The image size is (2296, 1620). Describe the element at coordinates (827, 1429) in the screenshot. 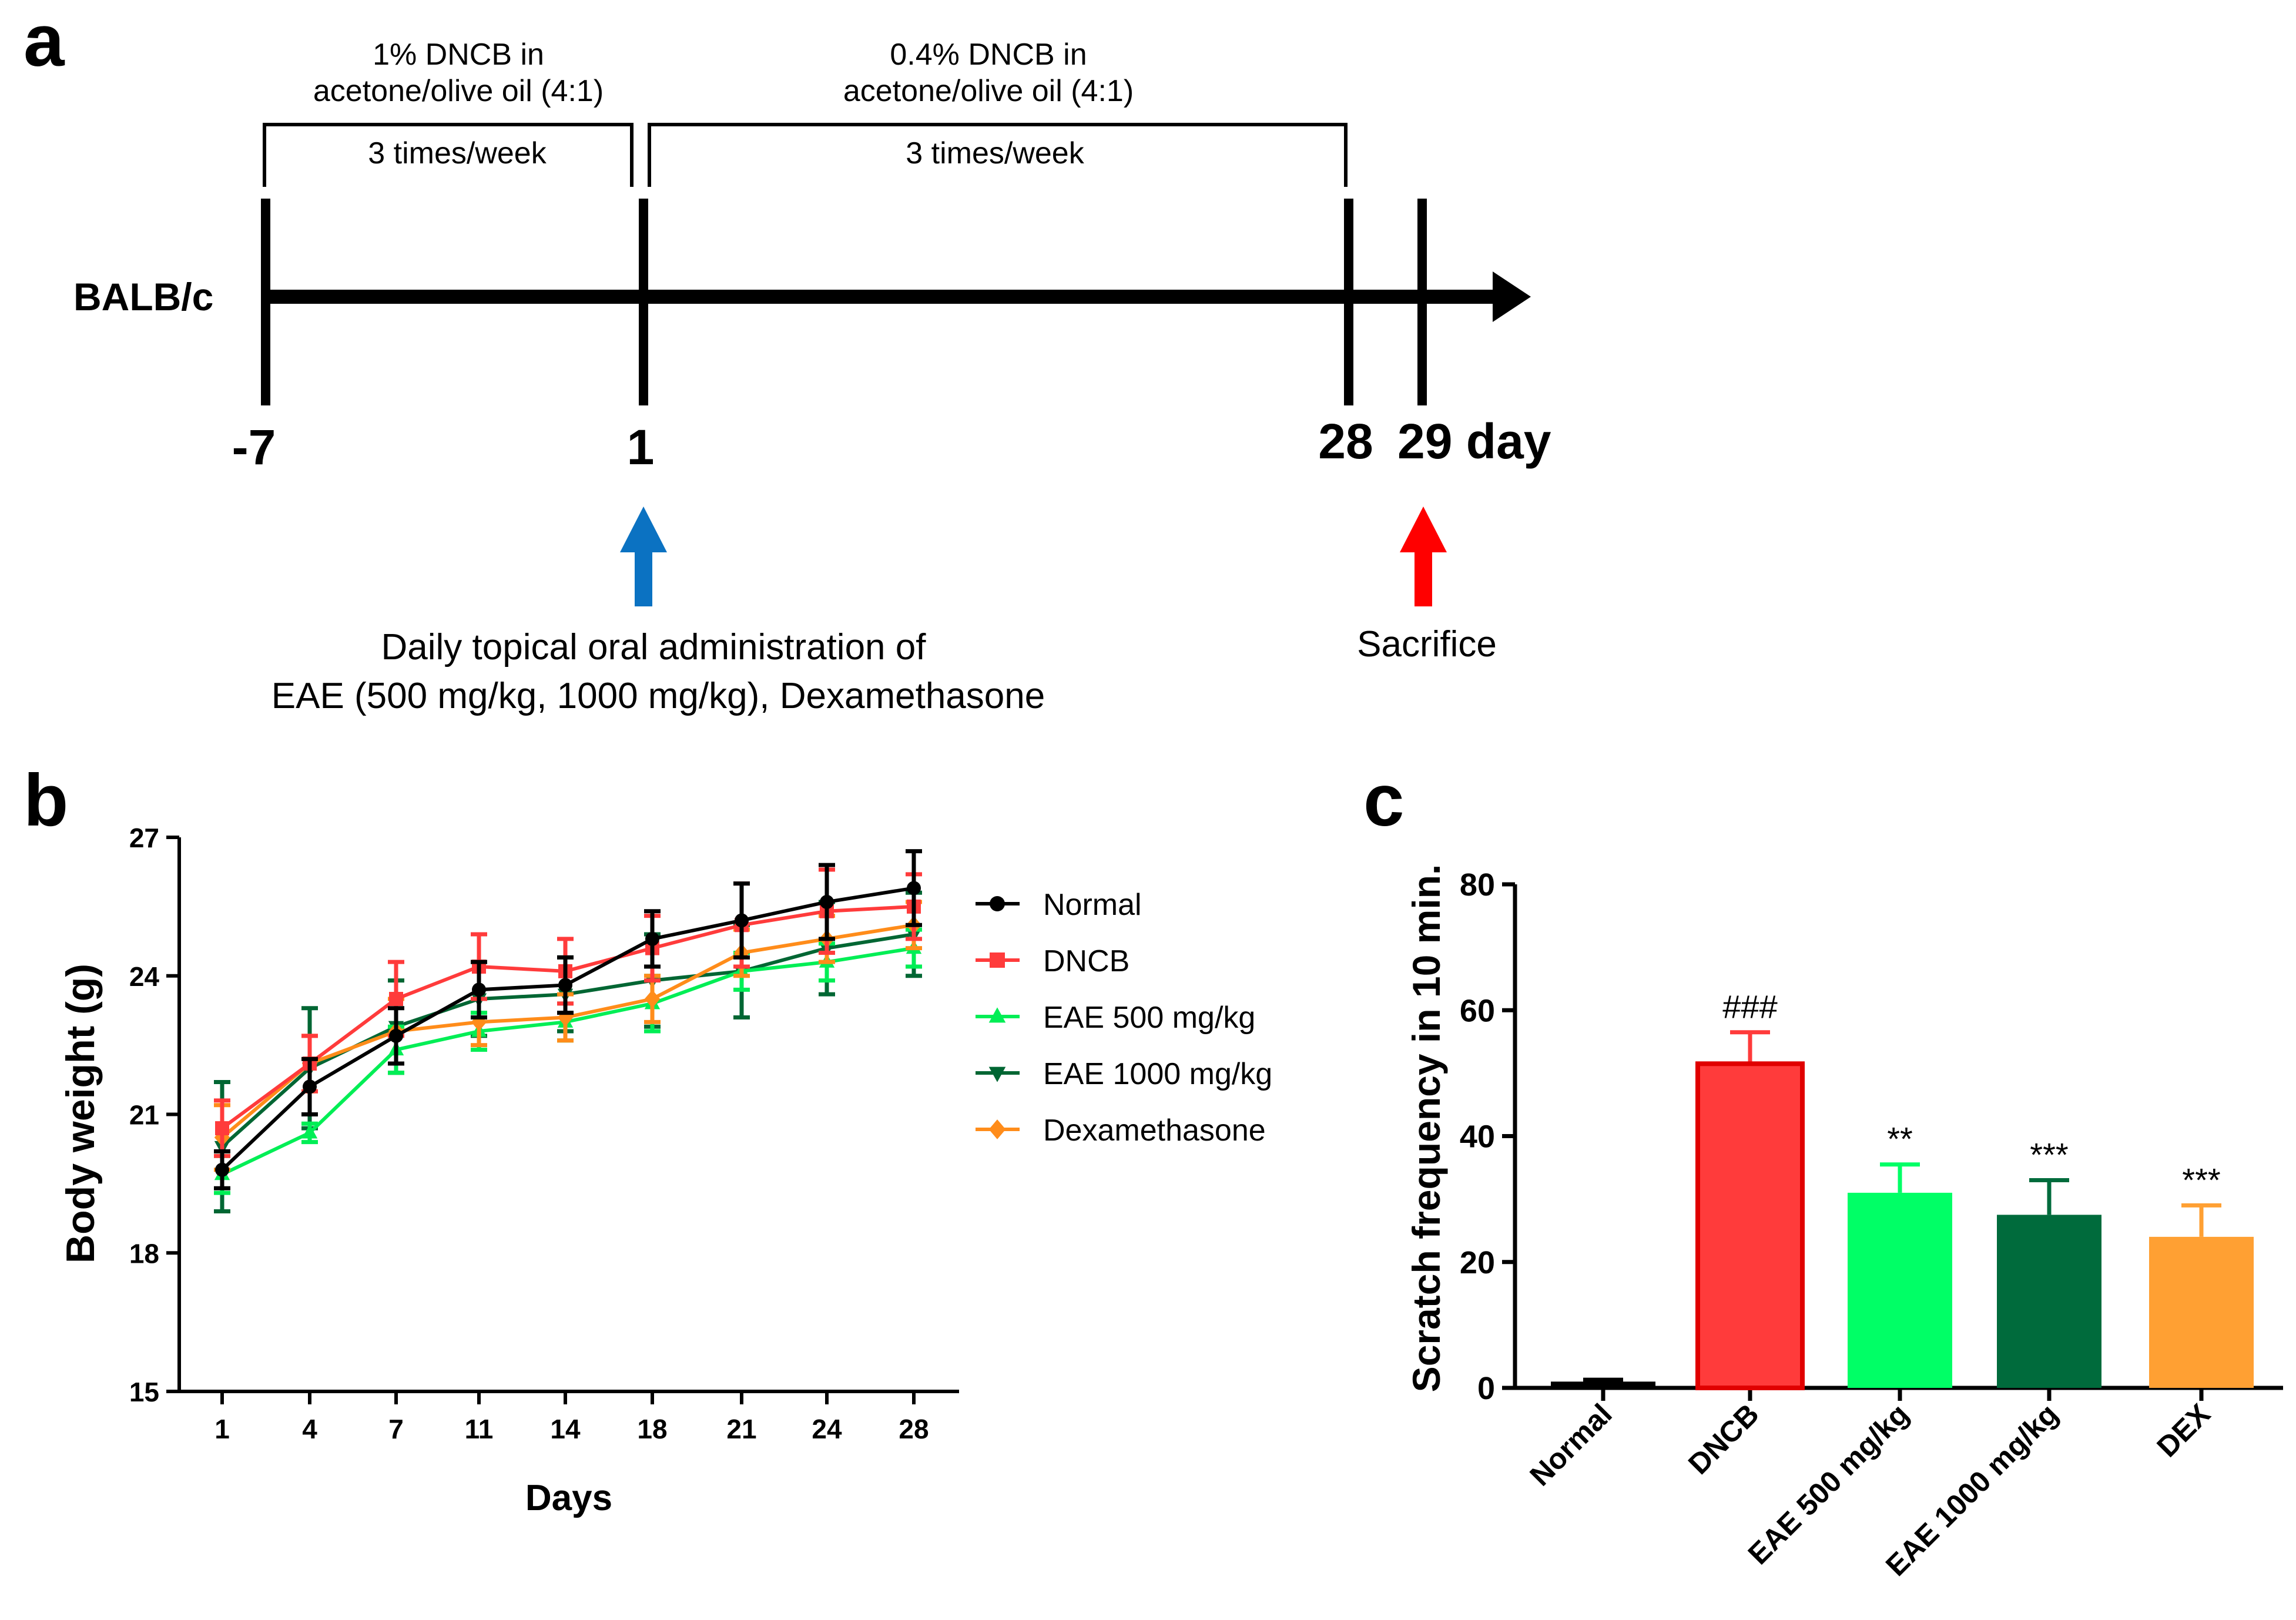

I see `b-x-tick-label: 24` at that location.